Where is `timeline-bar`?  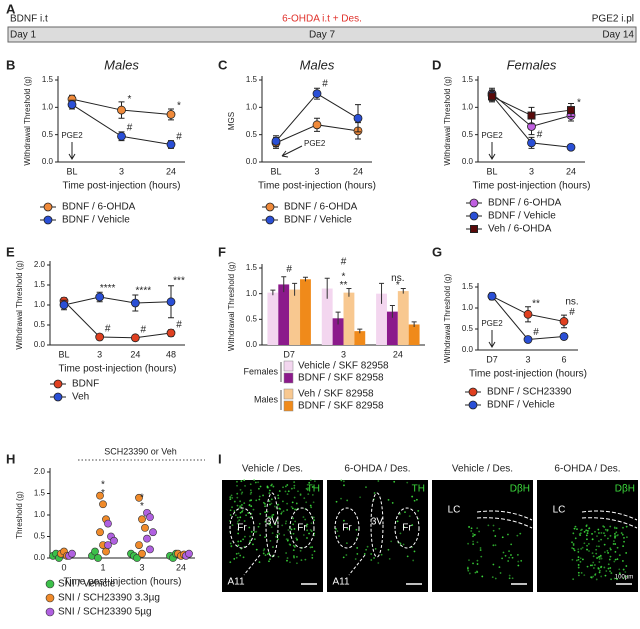 timeline-bar is located at coordinates (322, 34).